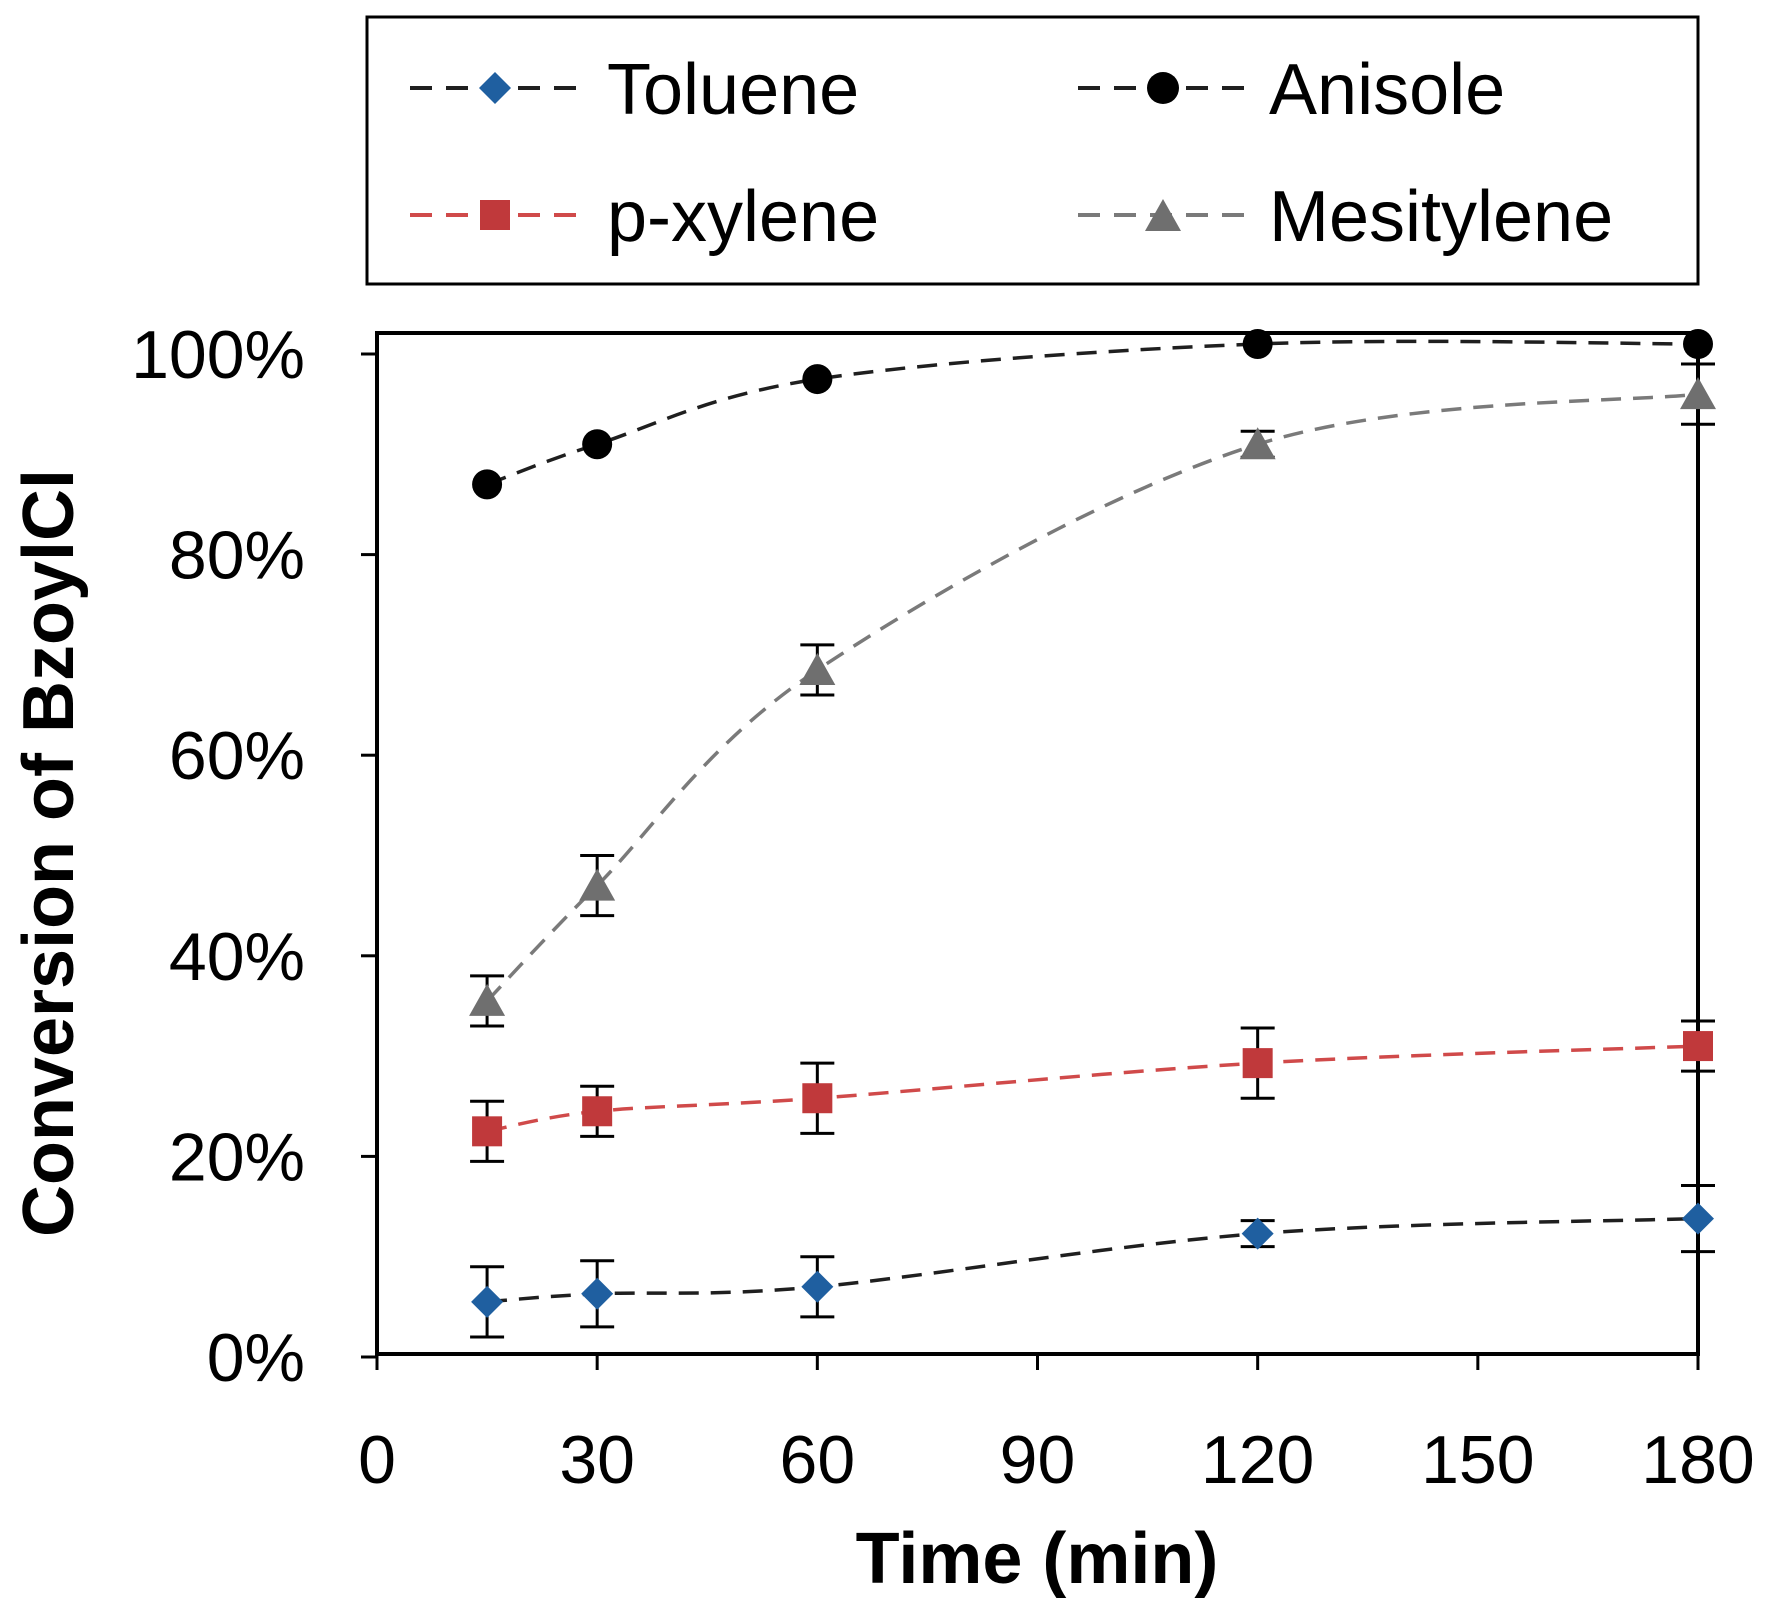 Image resolution: width=1771 pixels, height=1609 pixels. I want to click on y-tick-label-40: 40%, so click(237, 957).